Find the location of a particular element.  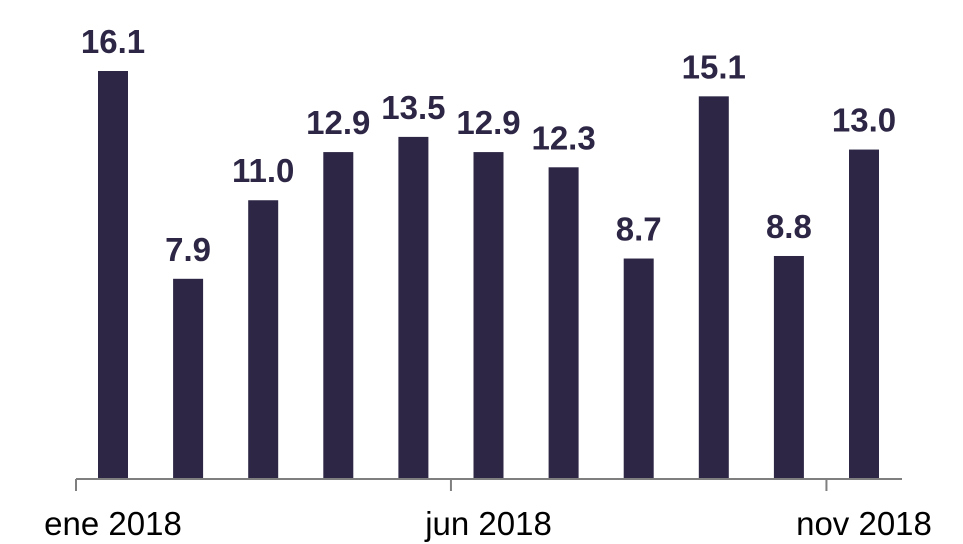

bar-value-label-2: 7.9 is located at coordinates (188, 249).